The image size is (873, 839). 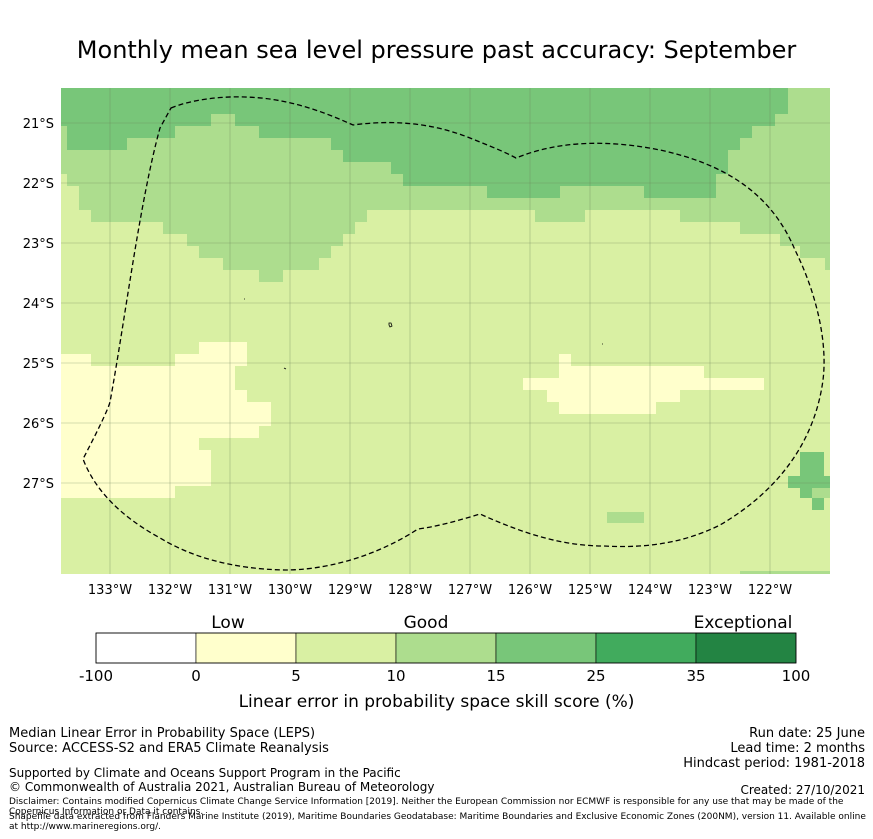 I want to click on hindcast-period: Hindcast period: 1981-2018, so click(x=774, y=763).